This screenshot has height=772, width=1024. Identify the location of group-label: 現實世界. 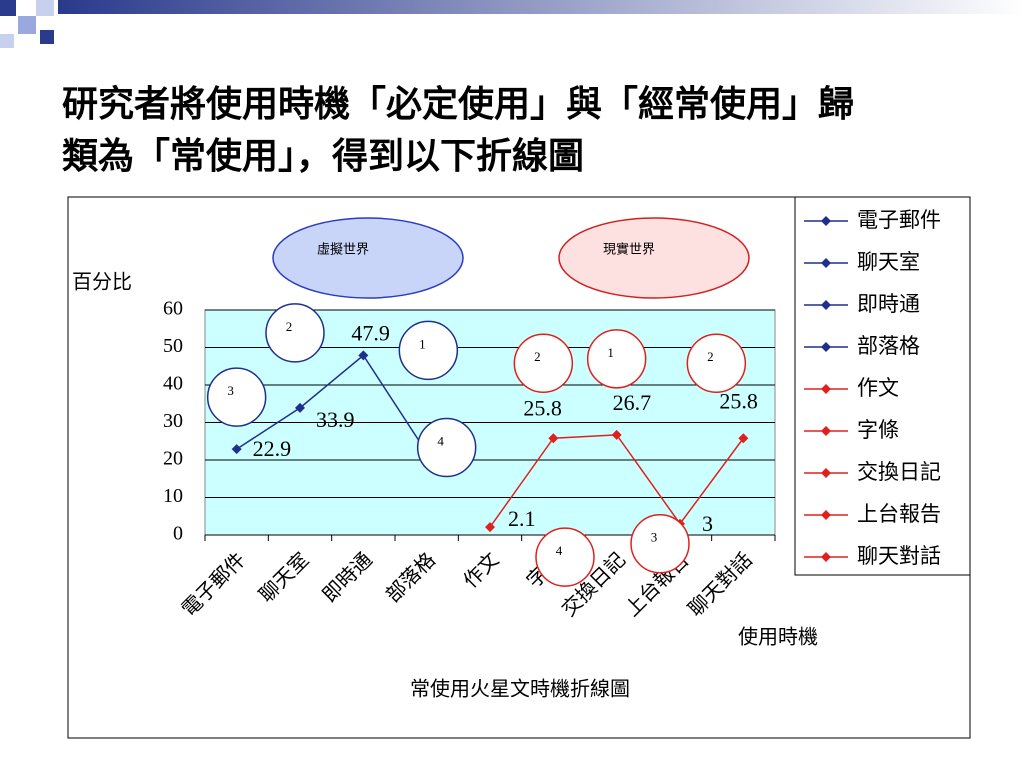
(629, 250).